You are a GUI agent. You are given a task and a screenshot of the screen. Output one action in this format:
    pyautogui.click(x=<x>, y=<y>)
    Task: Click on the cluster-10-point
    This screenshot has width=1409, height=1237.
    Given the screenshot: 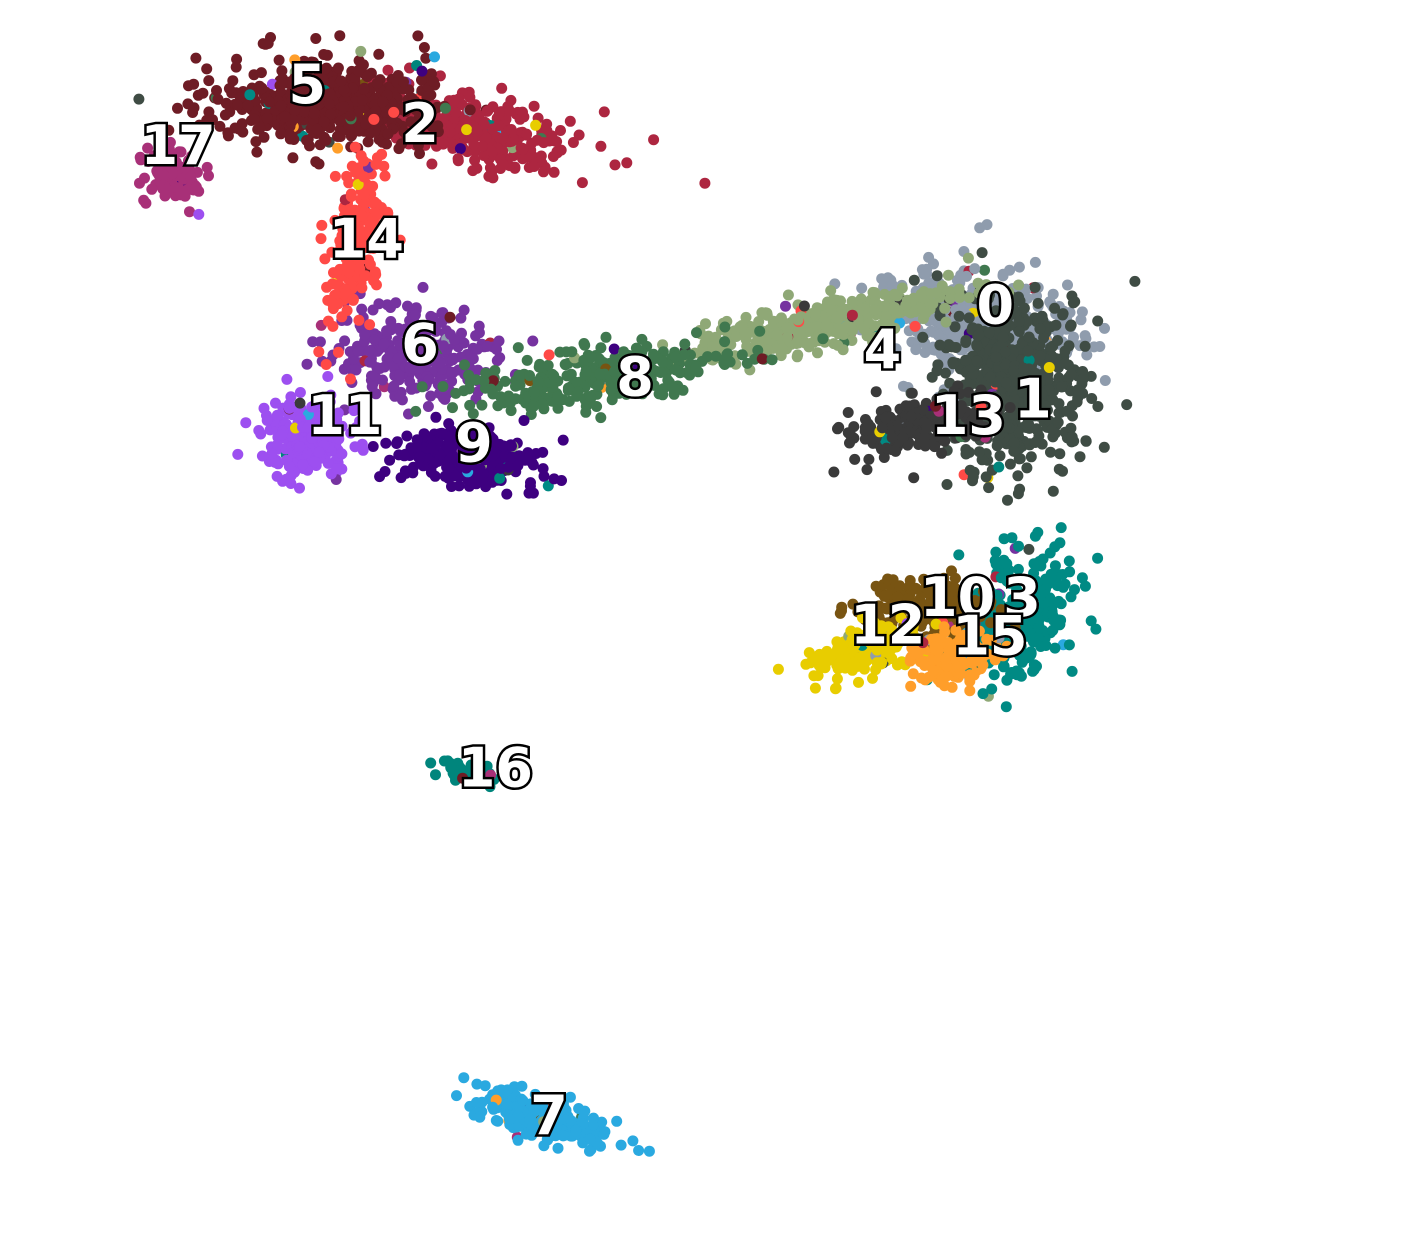 What is the action you would take?
    pyautogui.click(x=841, y=611)
    